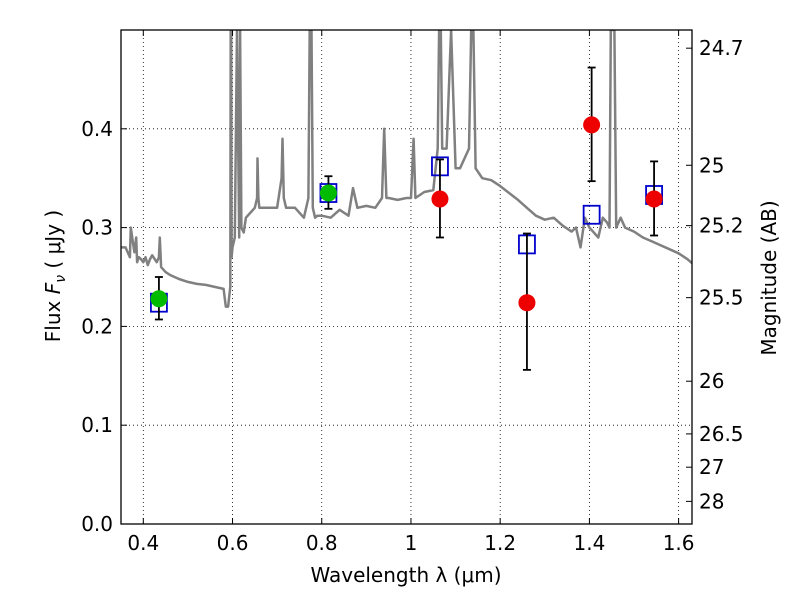  I want to click on y-tick-label: 0.4, so click(97, 129).